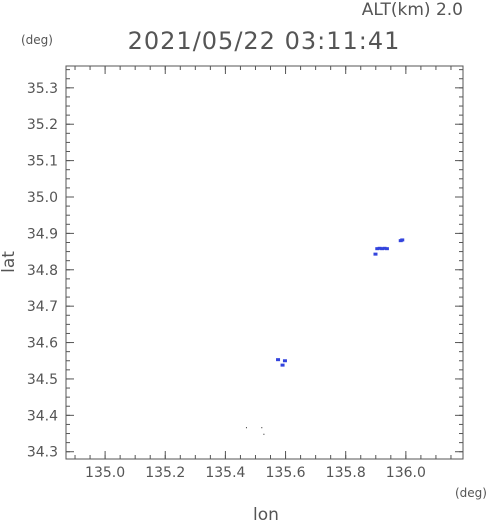  What do you see at coordinates (346, 473) in the screenshot?
I see `x-tick-label: 135.8` at bounding box center [346, 473].